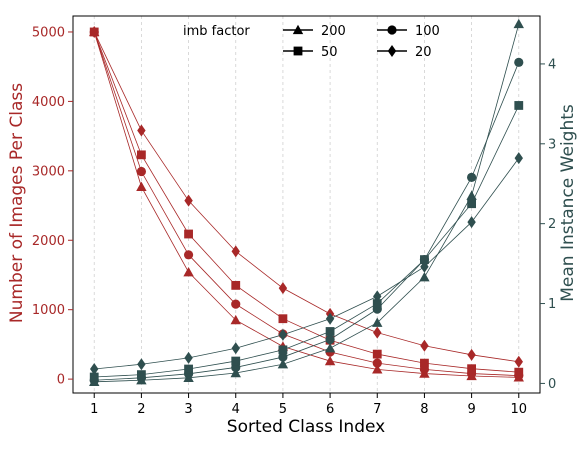 The height and width of the screenshot is (468, 588). What do you see at coordinates (330, 409) in the screenshot?
I see `x-tick-label: 6` at bounding box center [330, 409].